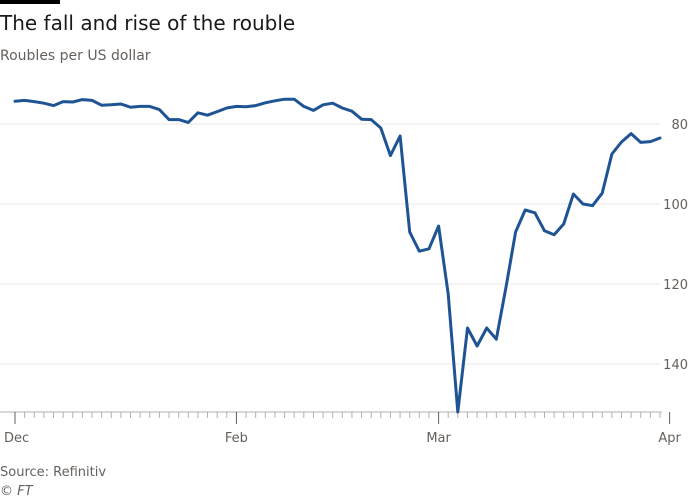 Image resolution: width=700 pixels, height=500 pixels. Describe the element at coordinates (679, 125) in the screenshot. I see `y-tick-label-80: 80` at that location.